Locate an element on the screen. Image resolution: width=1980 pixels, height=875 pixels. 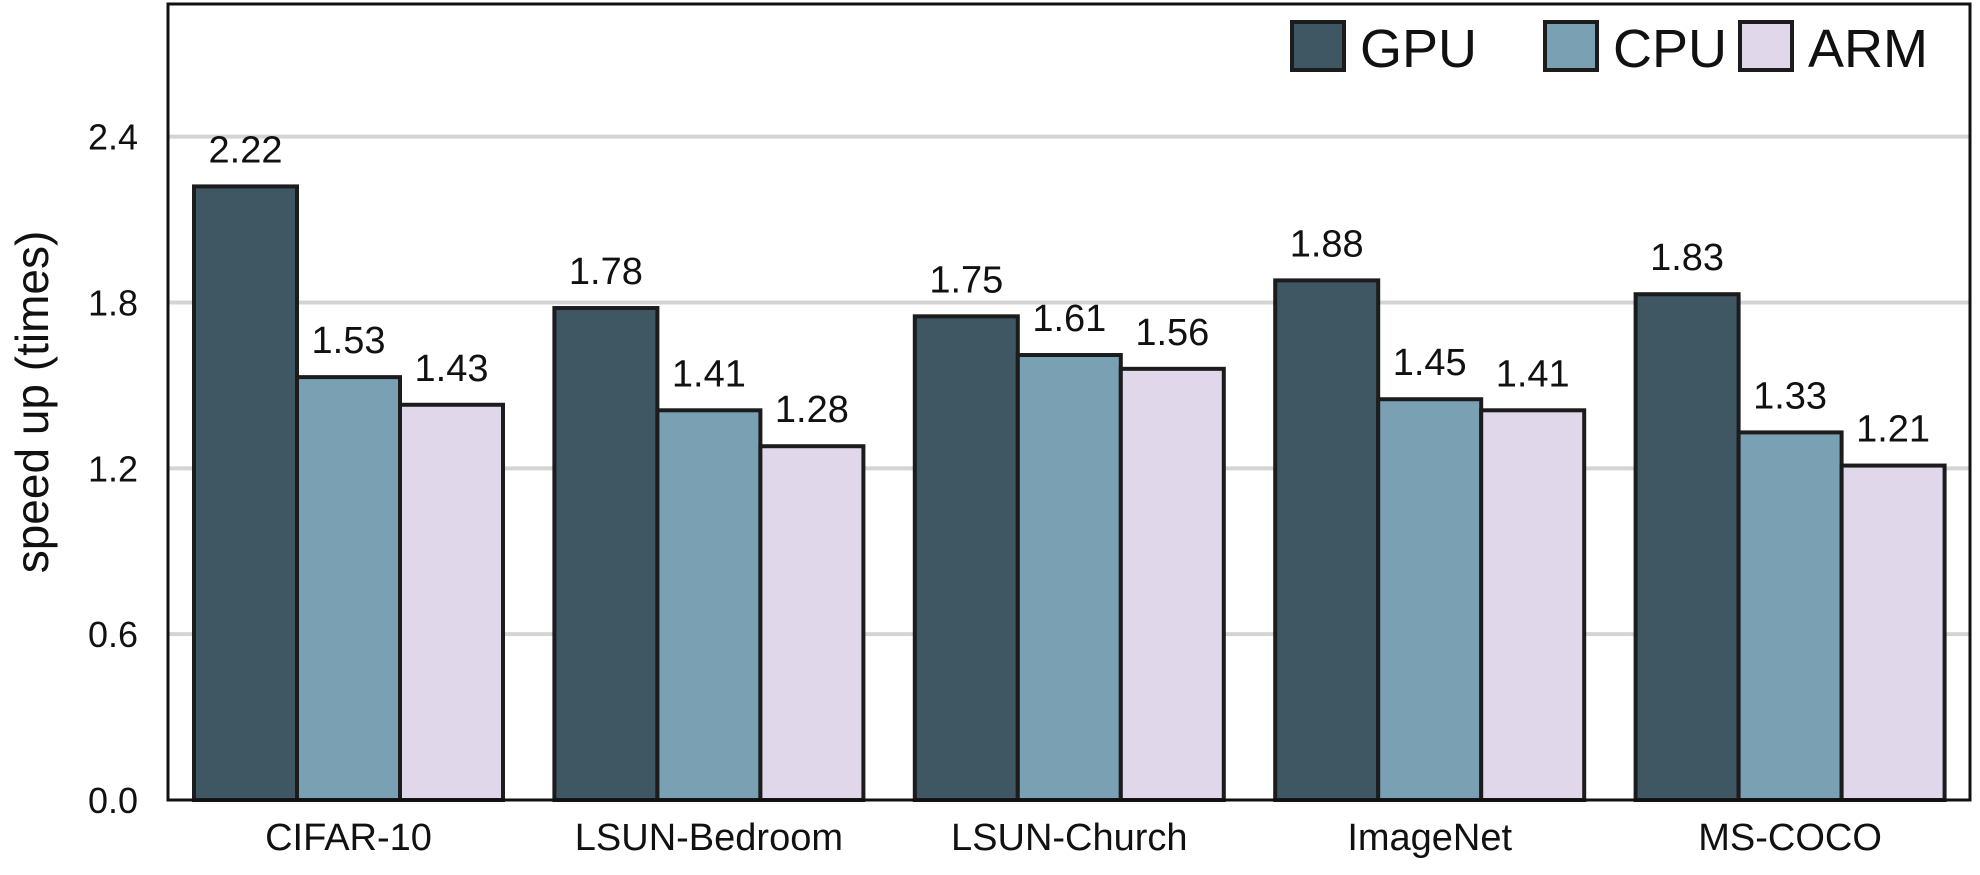
y-axis-ticks: 0.0 0.6 1.2 1.8 2.4 is located at coordinates (113, 469).